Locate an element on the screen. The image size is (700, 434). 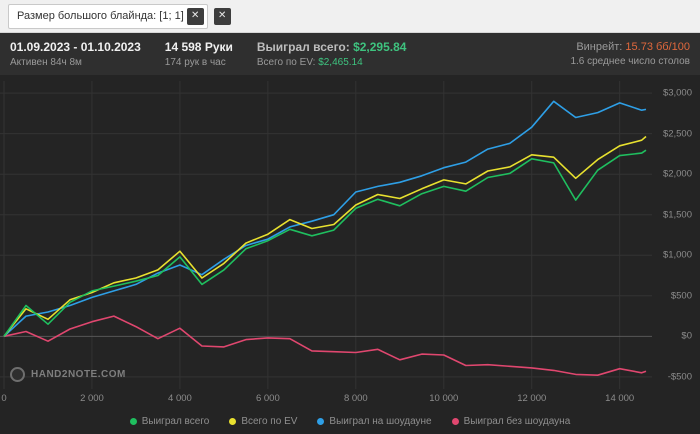
hands-block: 14 598 Руки 174 рук в час is located at coordinates (199, 54).